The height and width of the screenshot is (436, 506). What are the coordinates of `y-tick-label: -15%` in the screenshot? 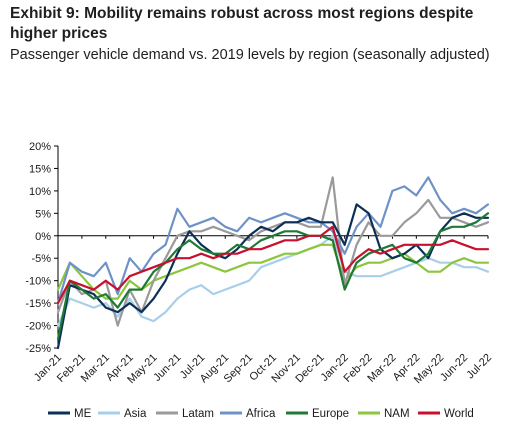 It's located at (38, 304).